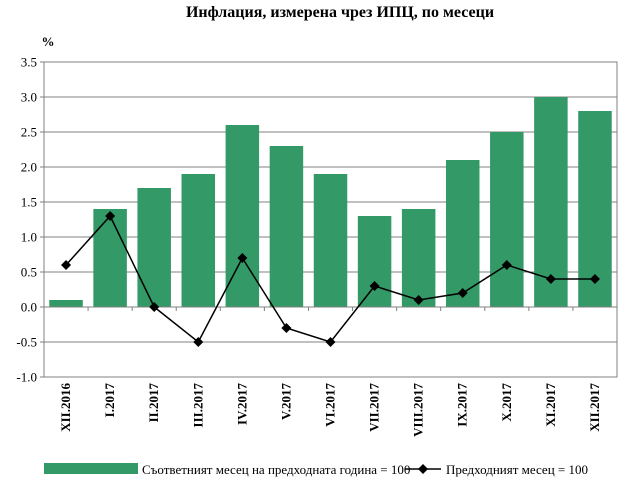 The width and height of the screenshot is (630, 487). Describe the element at coordinates (29, 202) in the screenshot. I see `y-tick-label: 1.5` at that location.